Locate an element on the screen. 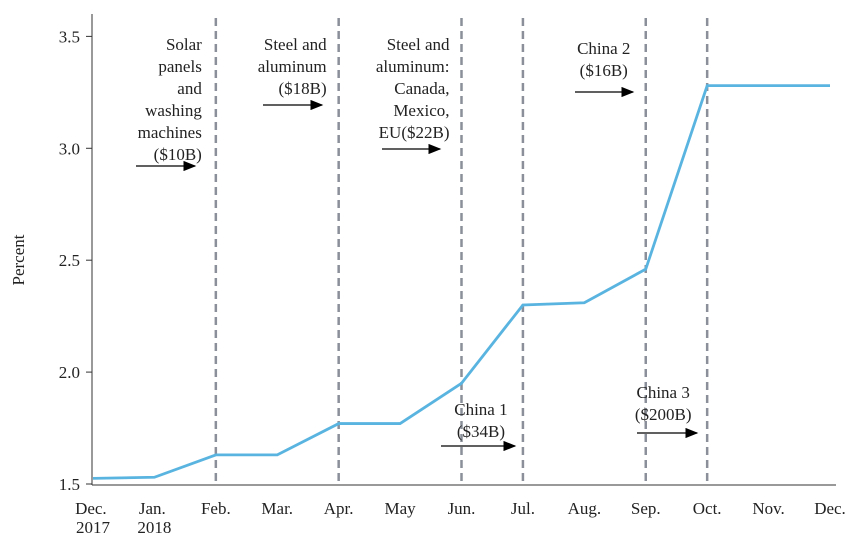 This screenshot has height=535, width=851. x-tick-label: Jul. is located at coordinates (523, 508).